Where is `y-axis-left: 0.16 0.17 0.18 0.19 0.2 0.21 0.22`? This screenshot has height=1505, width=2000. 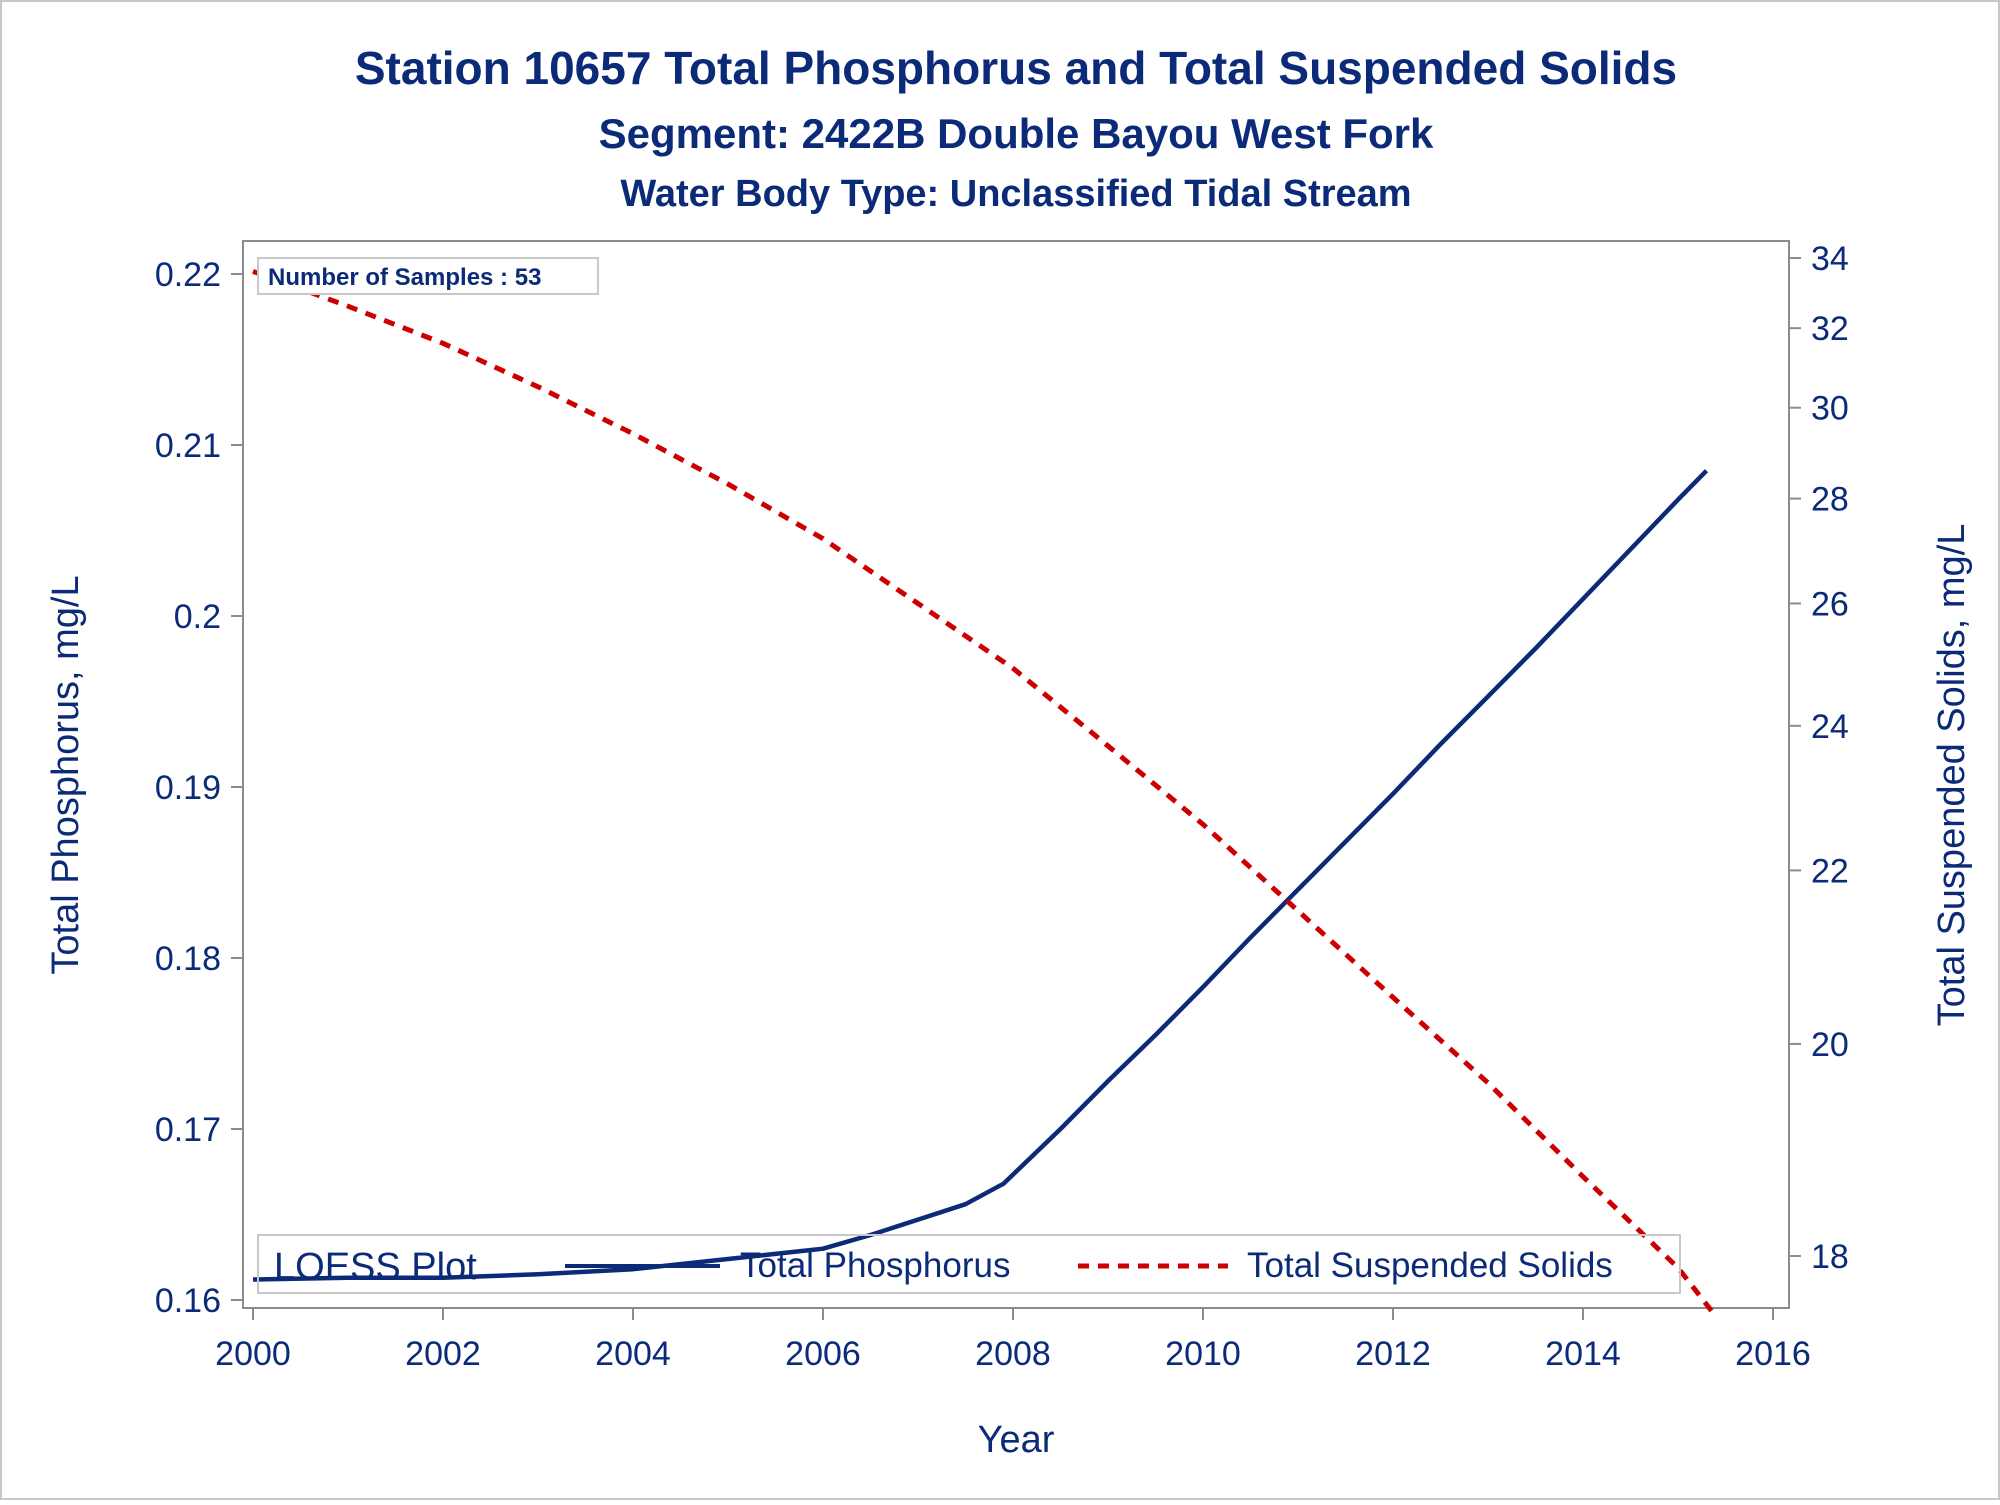 y-axis-left: 0.16 0.17 0.18 0.19 0.2 0.21 0.22 is located at coordinates (199, 788).